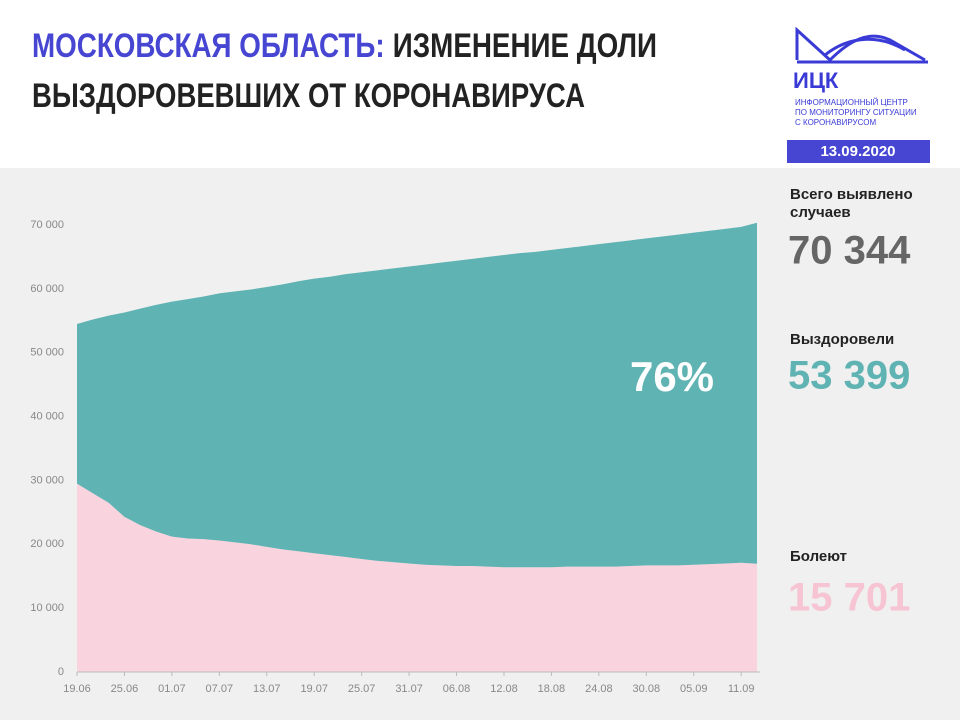 The height and width of the screenshot is (720, 960). What do you see at coordinates (308, 96) in the screenshot?
I see `title-line2: ВЫЗДОРОВЕВШИХ ОТ КОРОНАВИРУСА` at bounding box center [308, 96].